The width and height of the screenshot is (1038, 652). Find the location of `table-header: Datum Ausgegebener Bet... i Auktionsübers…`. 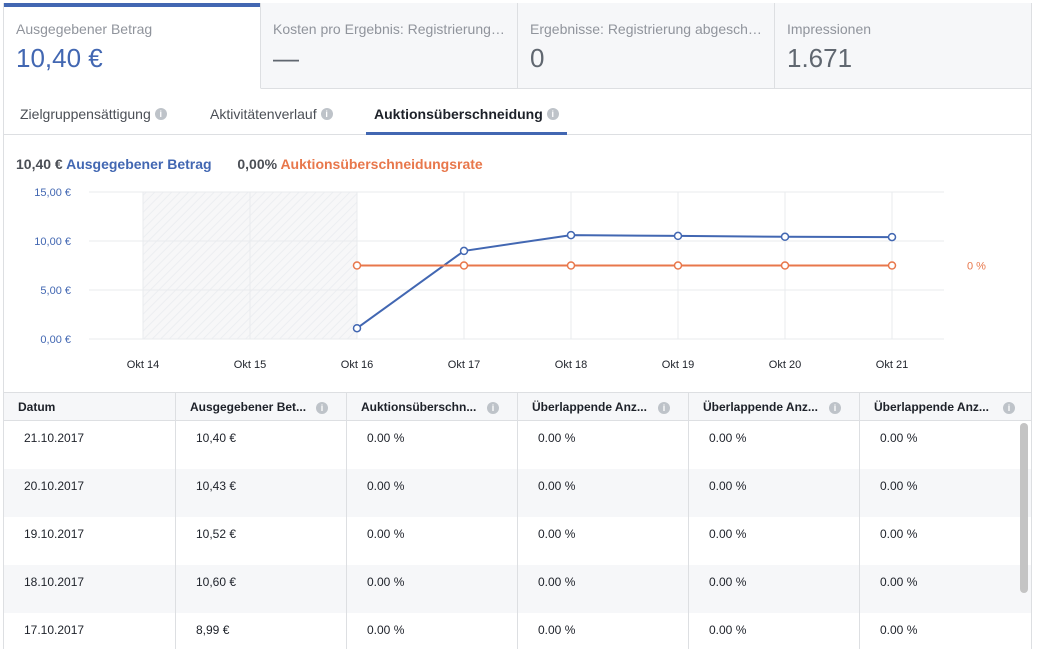

table-header: Datum Ausgegebener Bet... i Auktionsübers… is located at coordinates (517, 406).